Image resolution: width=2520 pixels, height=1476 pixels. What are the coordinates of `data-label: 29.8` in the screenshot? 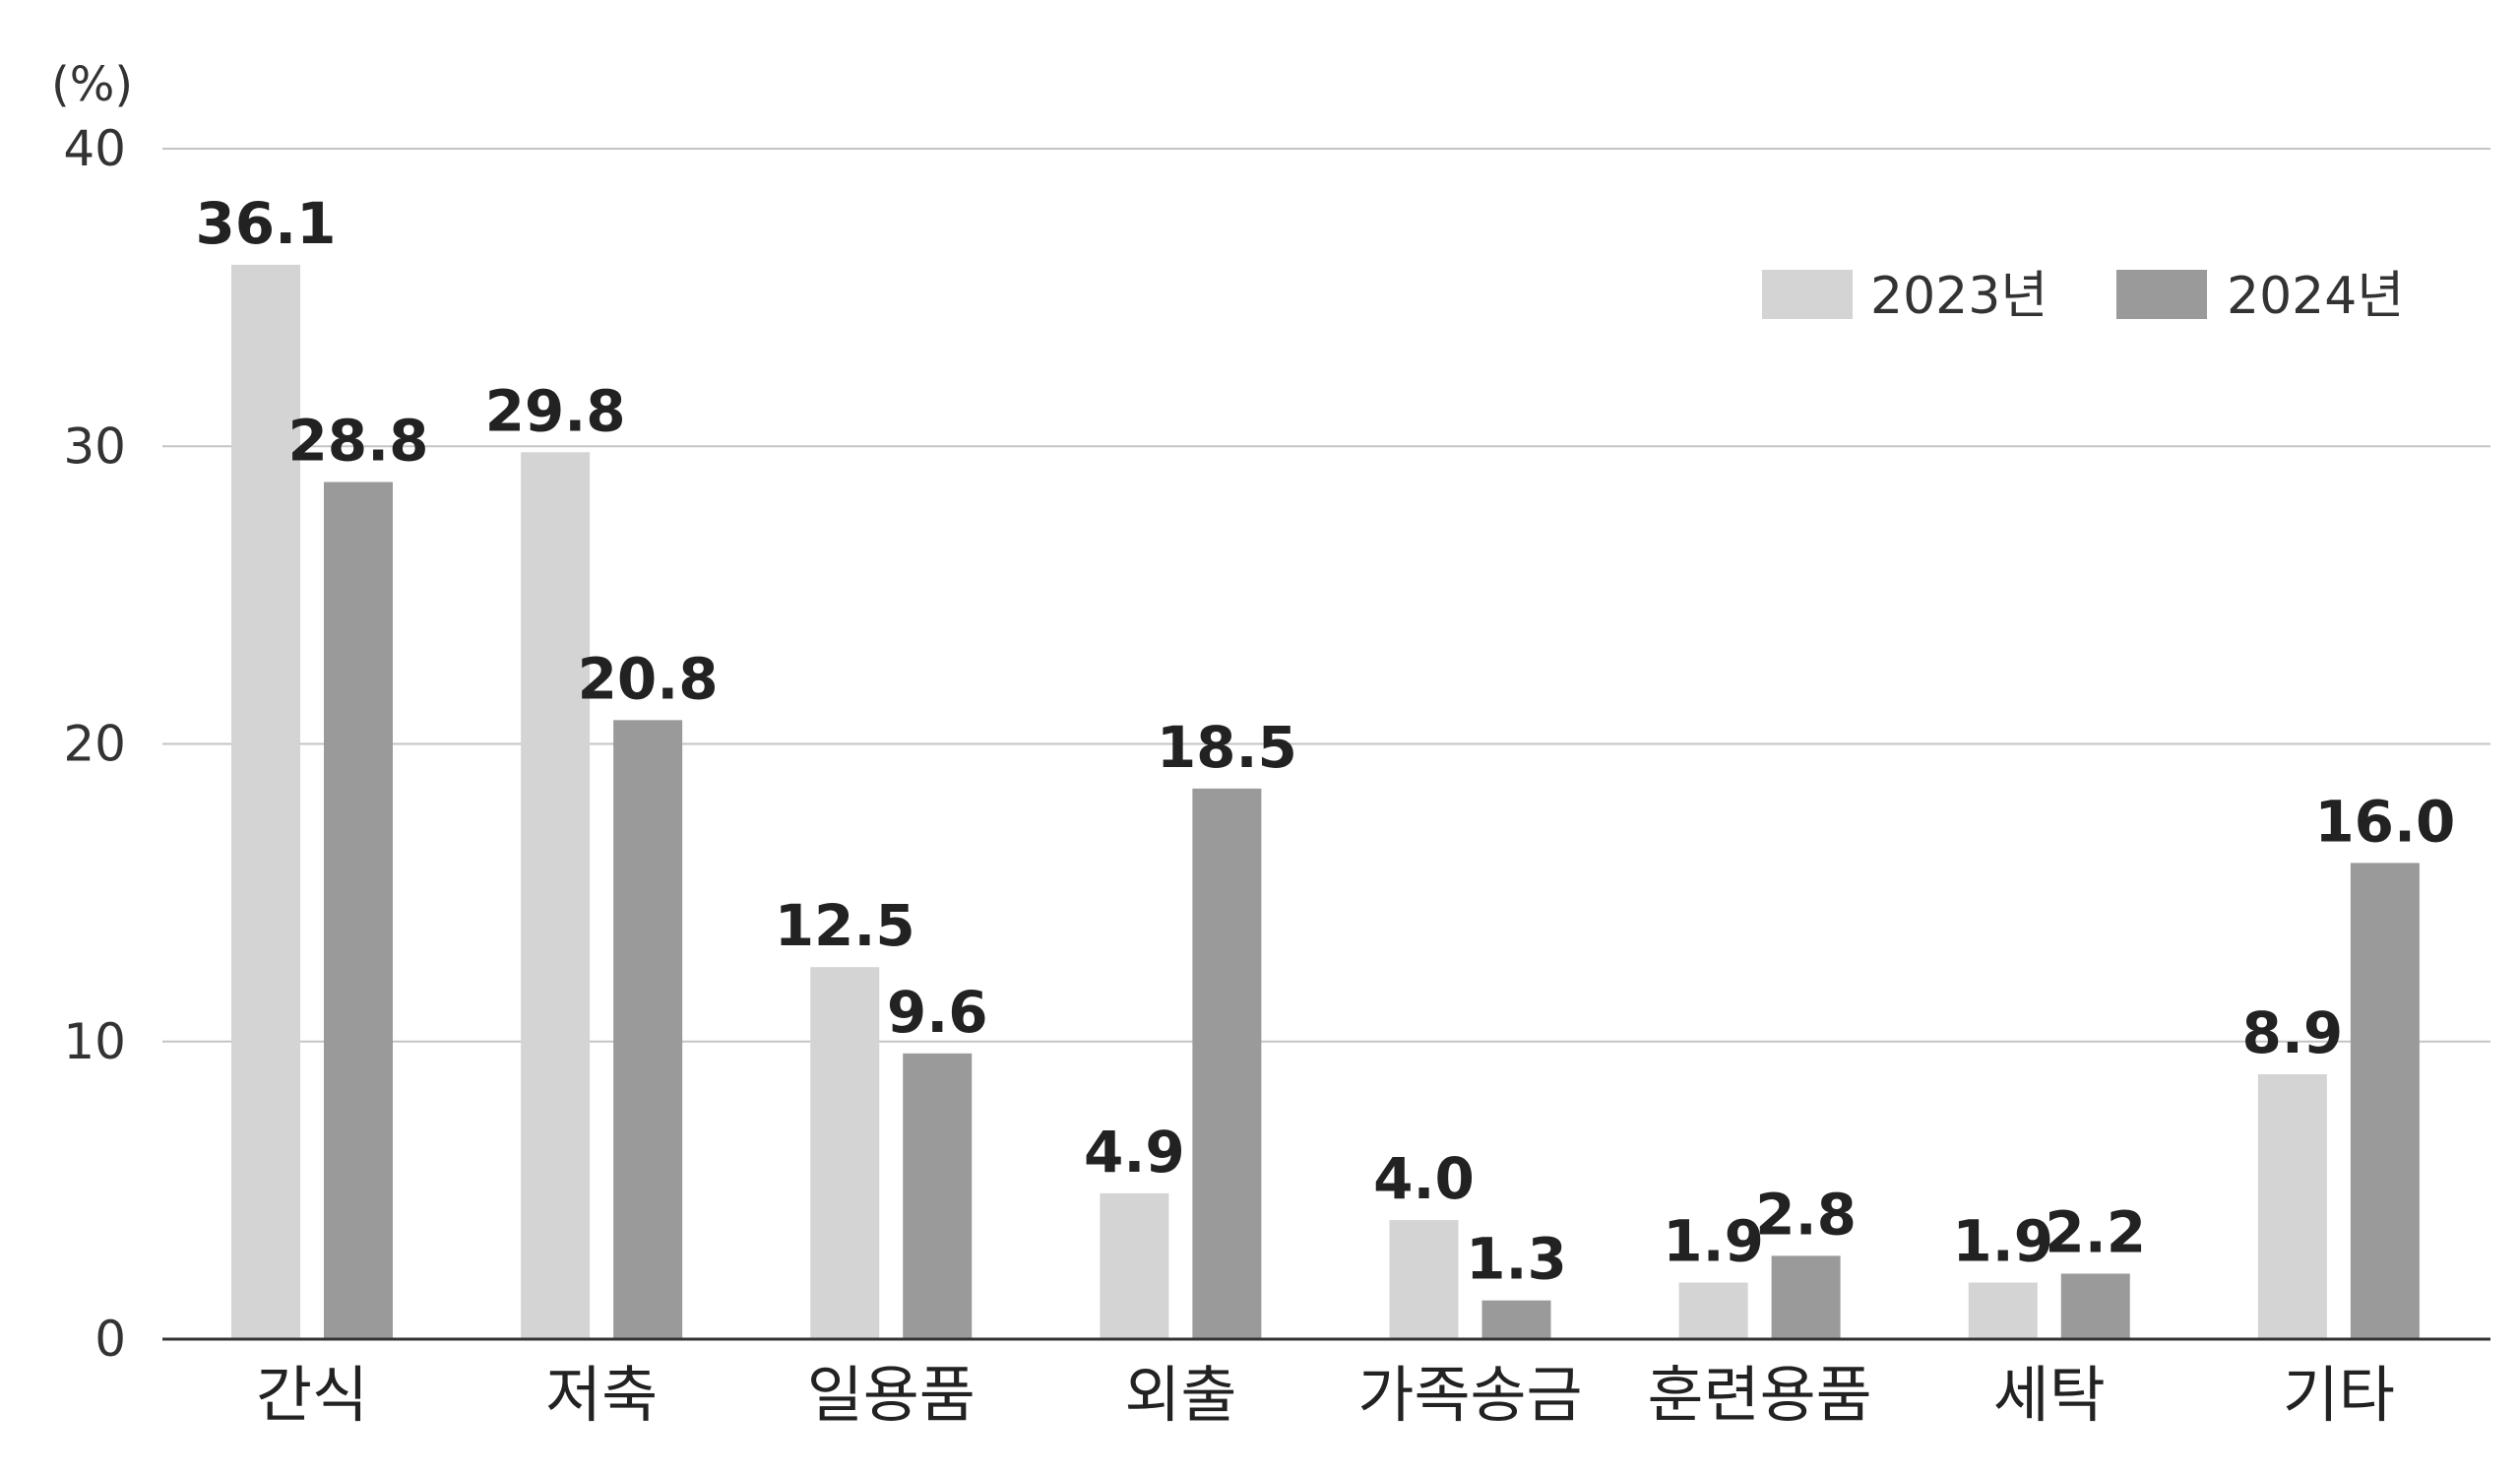 It's located at (555, 410).